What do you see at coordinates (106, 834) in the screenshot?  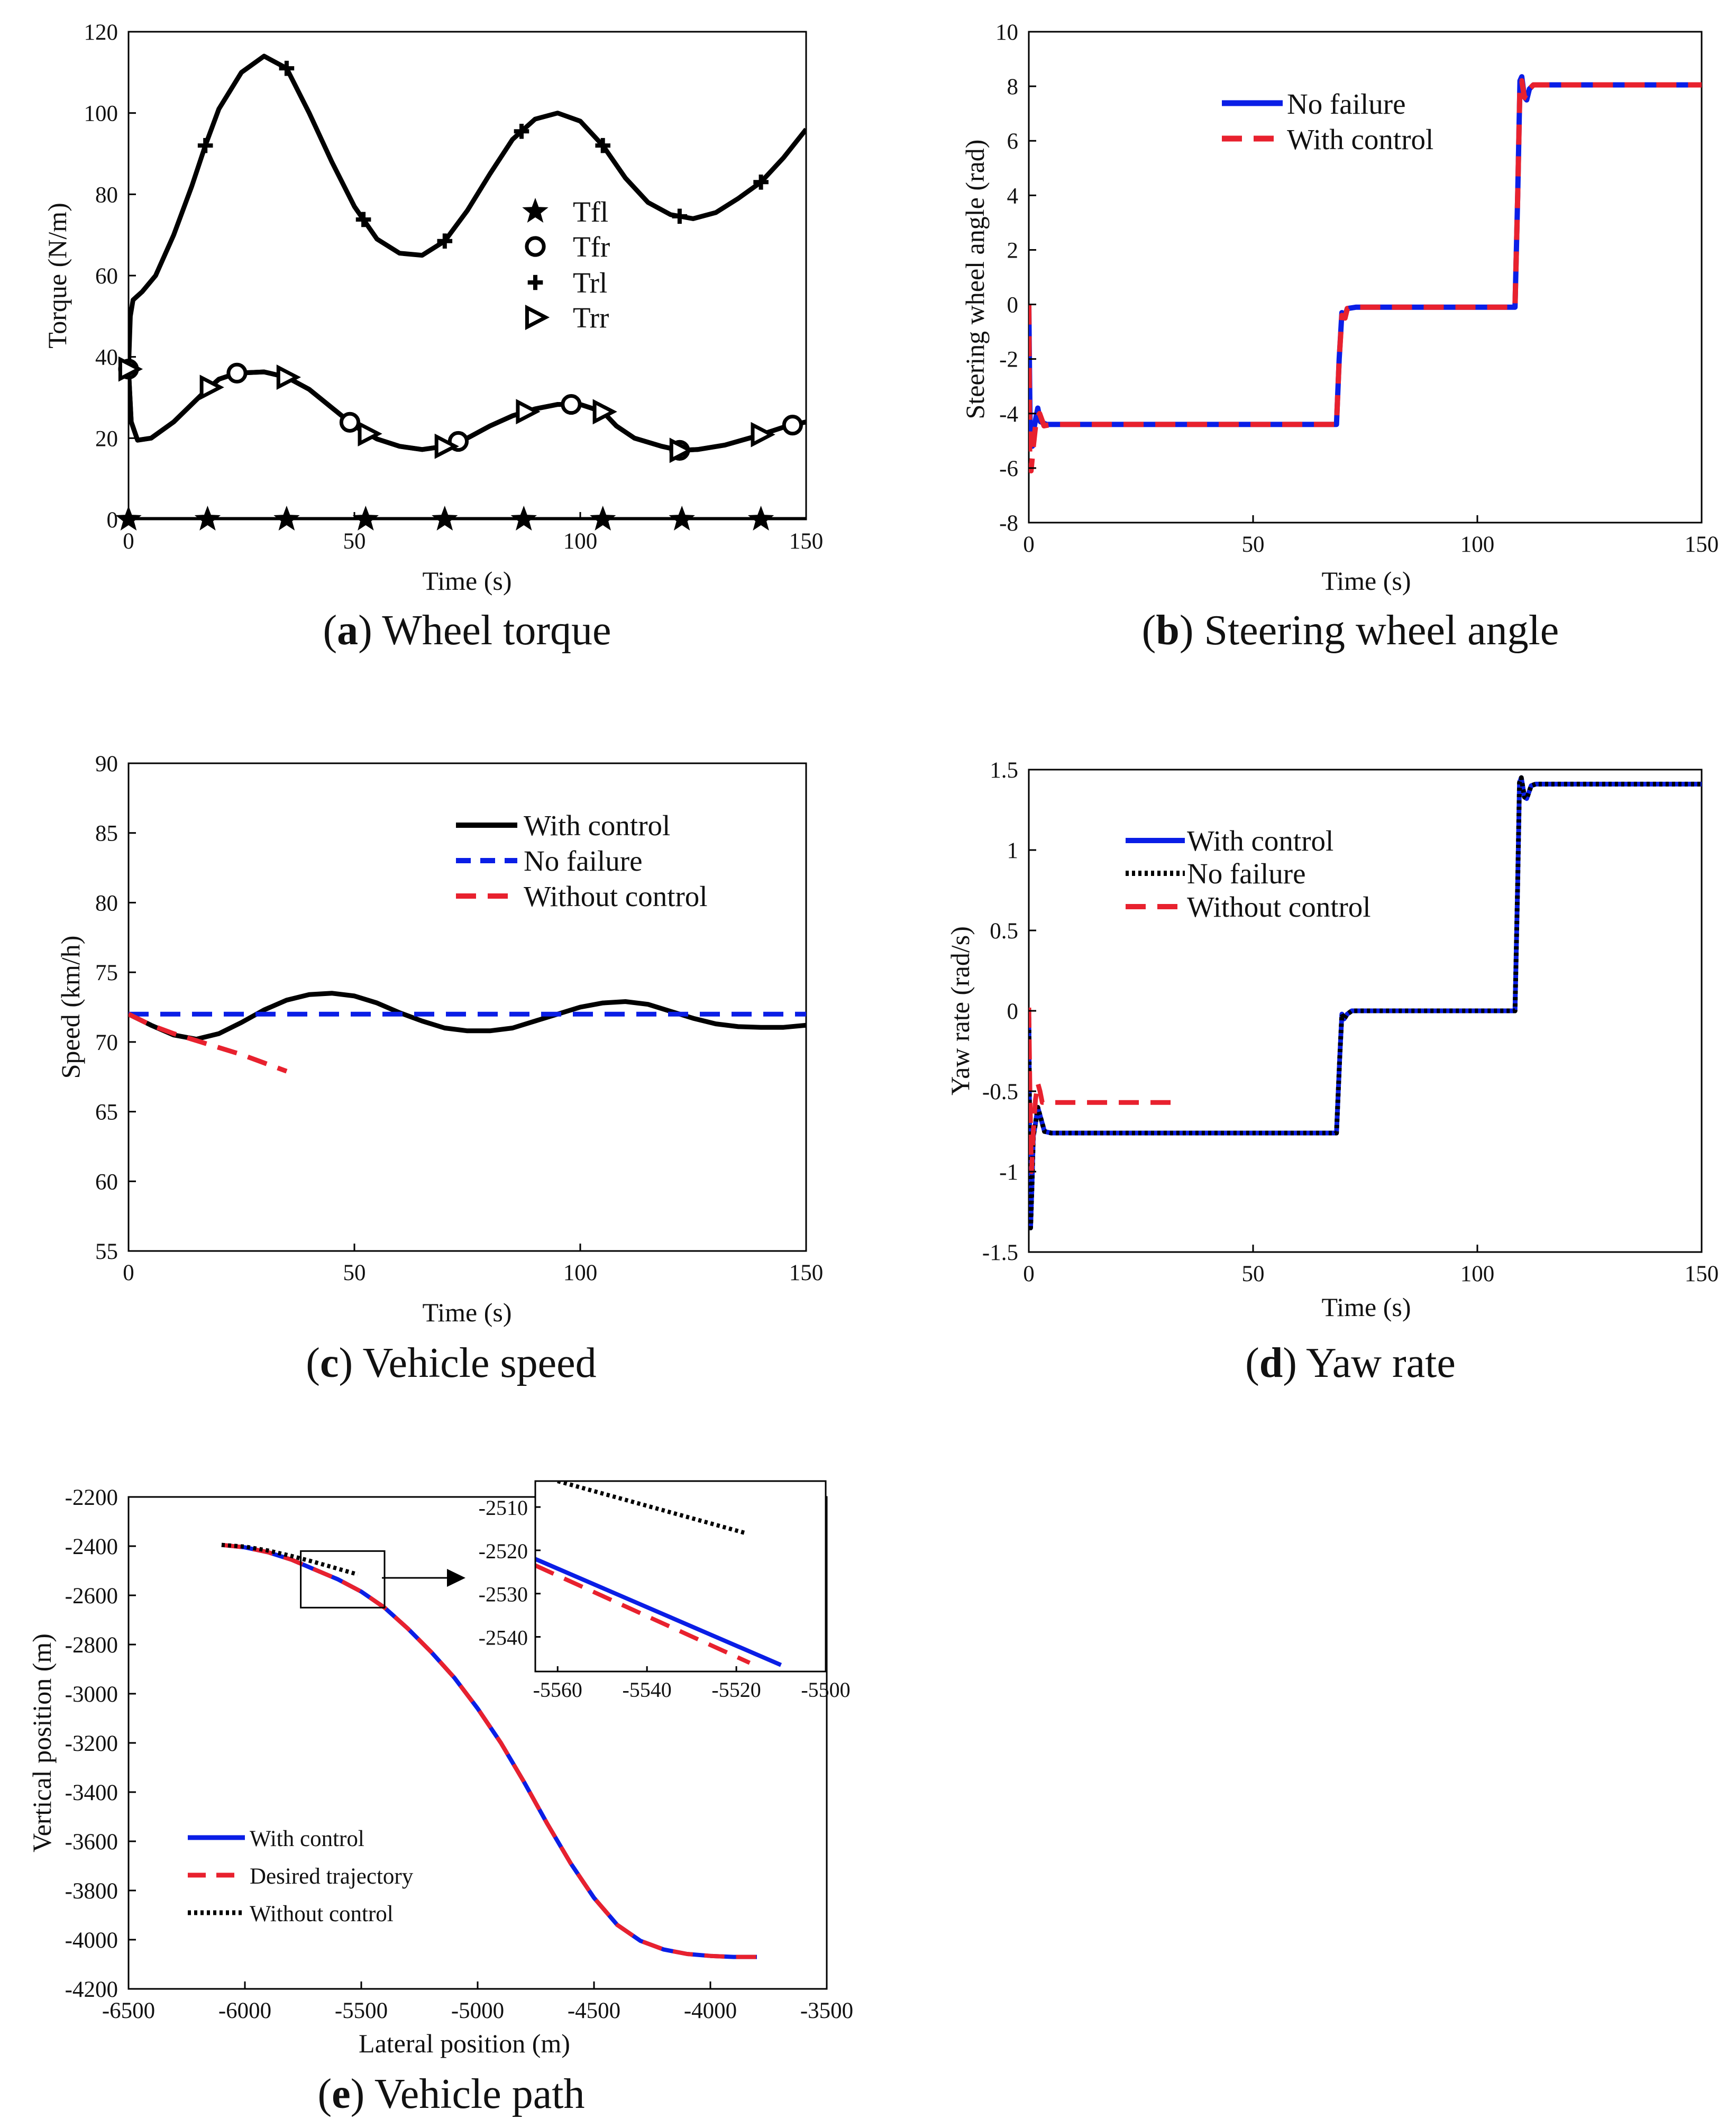 I see `y-tick-label: 85` at bounding box center [106, 834].